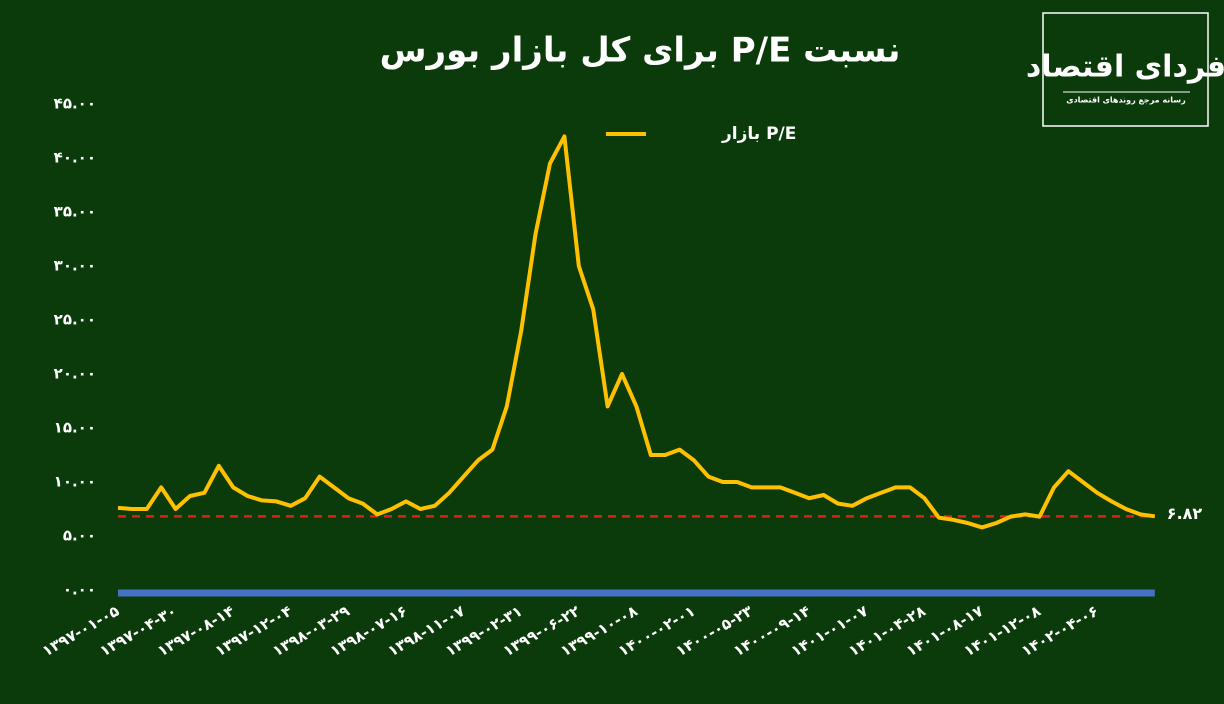 The image size is (1224, 704). What do you see at coordinates (75, 374) in the screenshot?
I see `y-tick-label: ۲۰.۰۰` at bounding box center [75, 374].